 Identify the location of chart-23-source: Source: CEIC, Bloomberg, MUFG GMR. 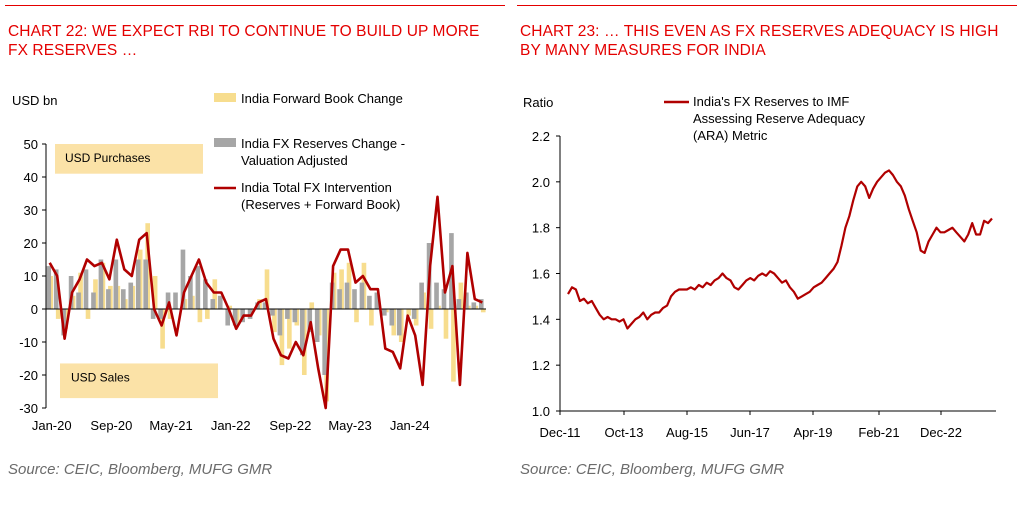
(652, 469).